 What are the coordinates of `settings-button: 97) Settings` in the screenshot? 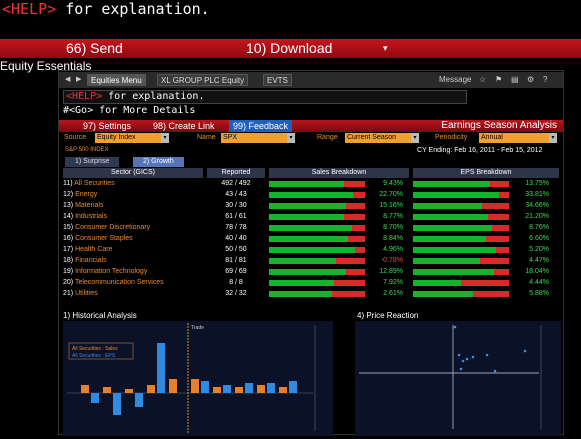 It's located at (107, 126).